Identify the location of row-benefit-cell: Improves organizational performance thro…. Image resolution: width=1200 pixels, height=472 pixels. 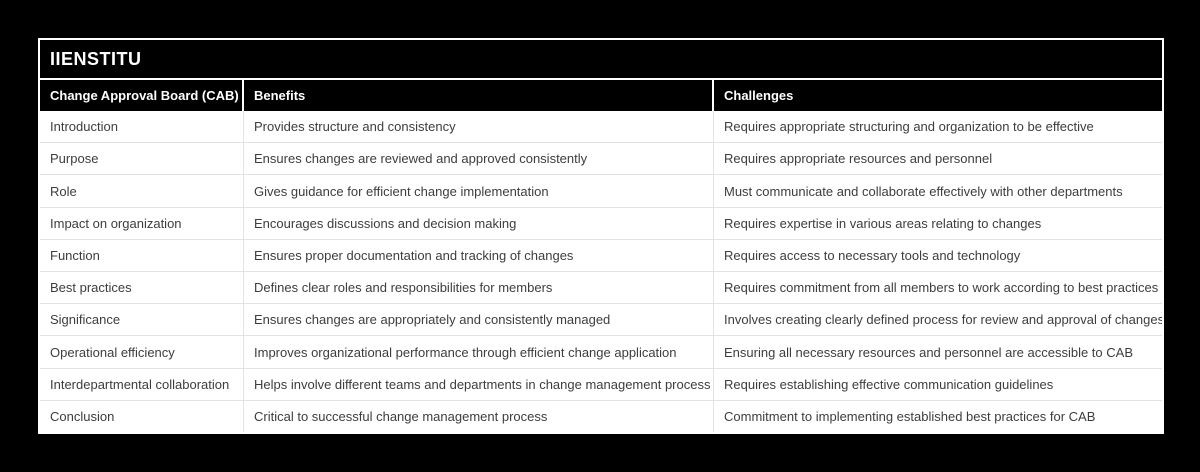
(479, 352).